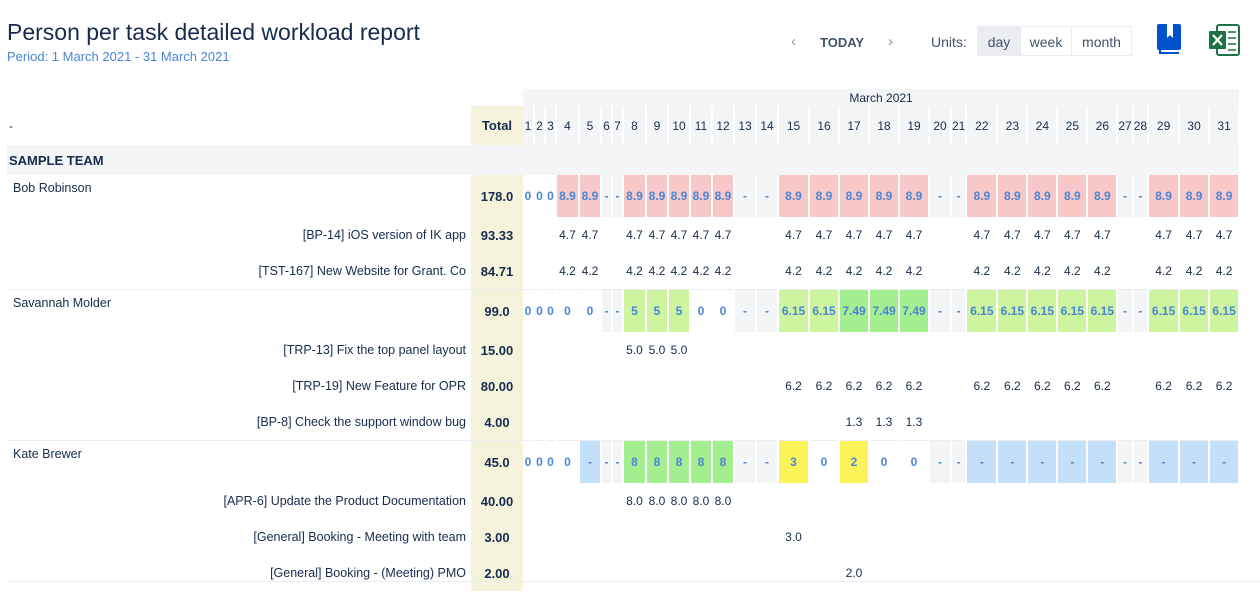 This screenshot has height=593, width=1260. What do you see at coordinates (793, 41) in the screenshot?
I see `prev-period-button: ‹` at bounding box center [793, 41].